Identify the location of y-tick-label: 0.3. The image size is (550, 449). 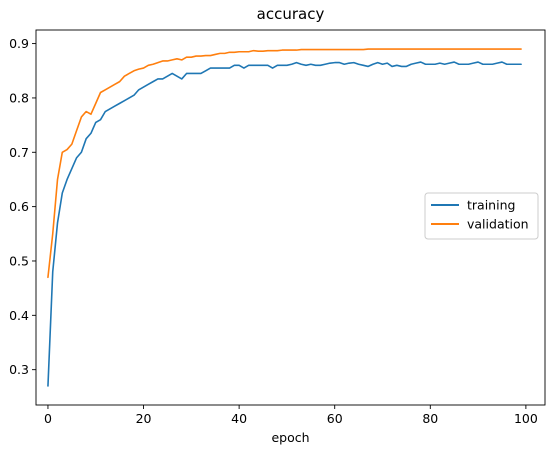
(19, 369).